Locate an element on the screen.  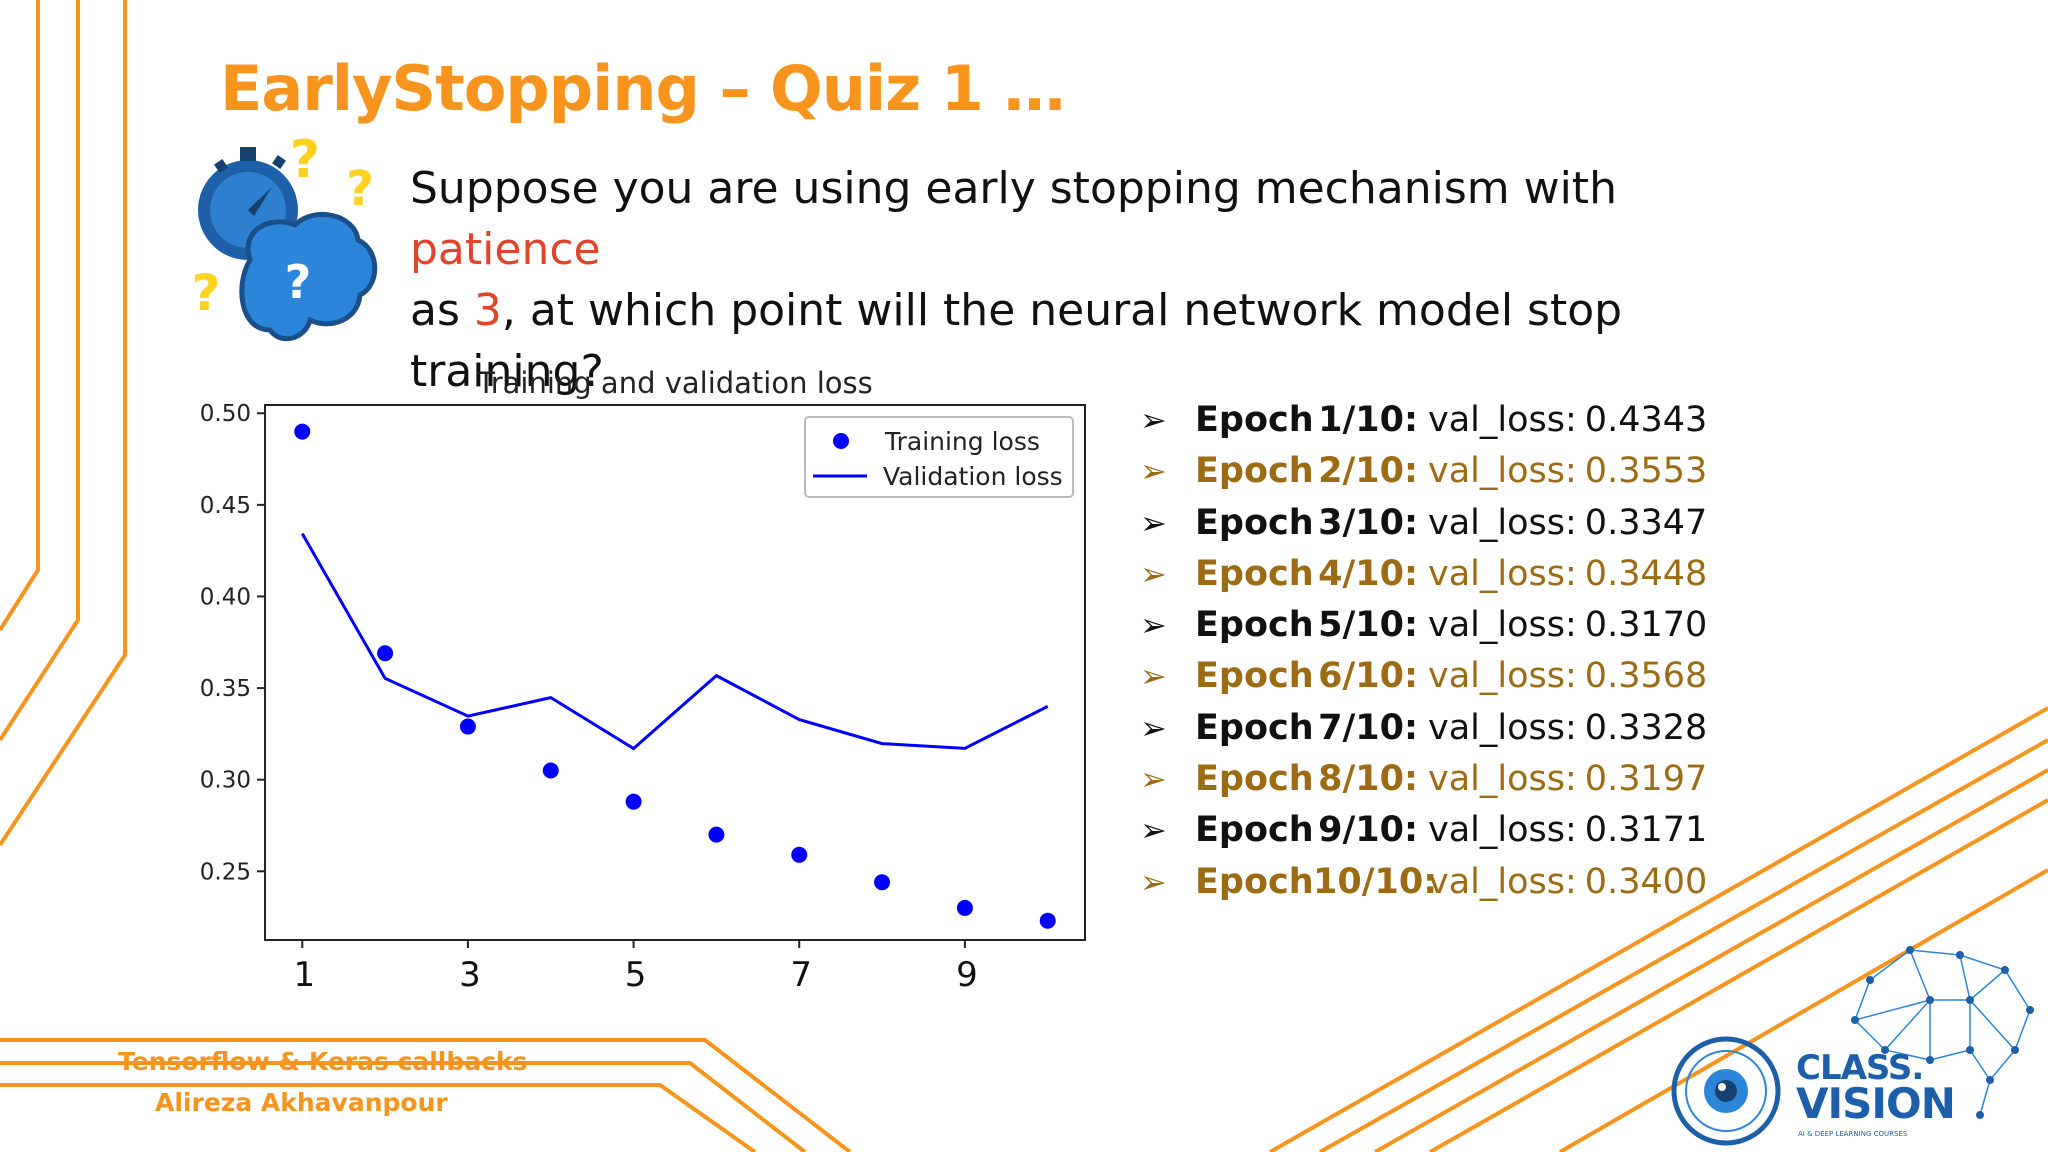
epoch-row: ➢ Epoch 1/10: val_loss: 0.4343 is located at coordinates (1423, 425).